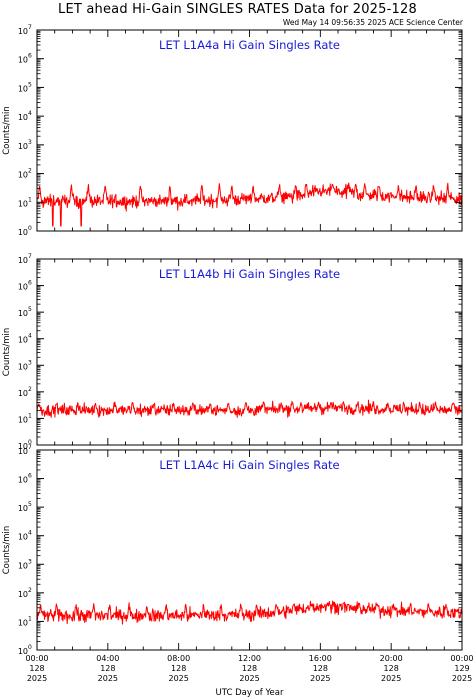  What do you see at coordinates (7, 550) in the screenshot?
I see `y-axis-label-3: Counts/min` at bounding box center [7, 550].